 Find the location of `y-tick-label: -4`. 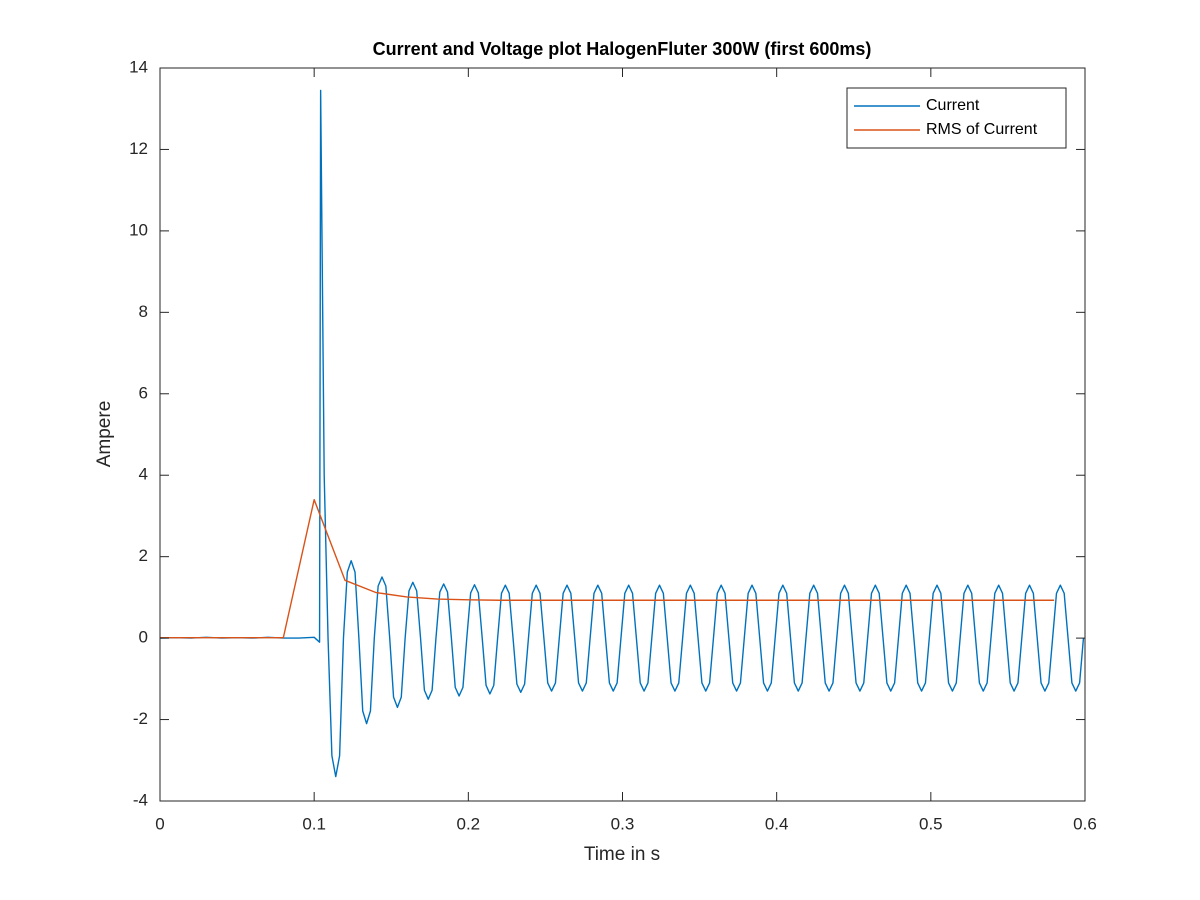

y-tick-label: -4 is located at coordinates (140, 799).